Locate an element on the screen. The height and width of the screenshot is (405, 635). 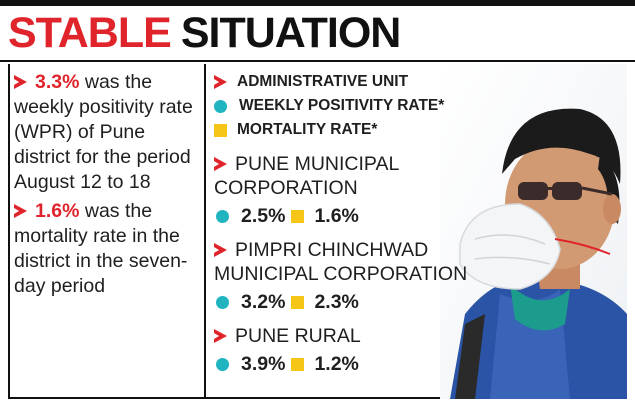
unit-name-line1: PUNE RURAL is located at coordinates (298, 336).